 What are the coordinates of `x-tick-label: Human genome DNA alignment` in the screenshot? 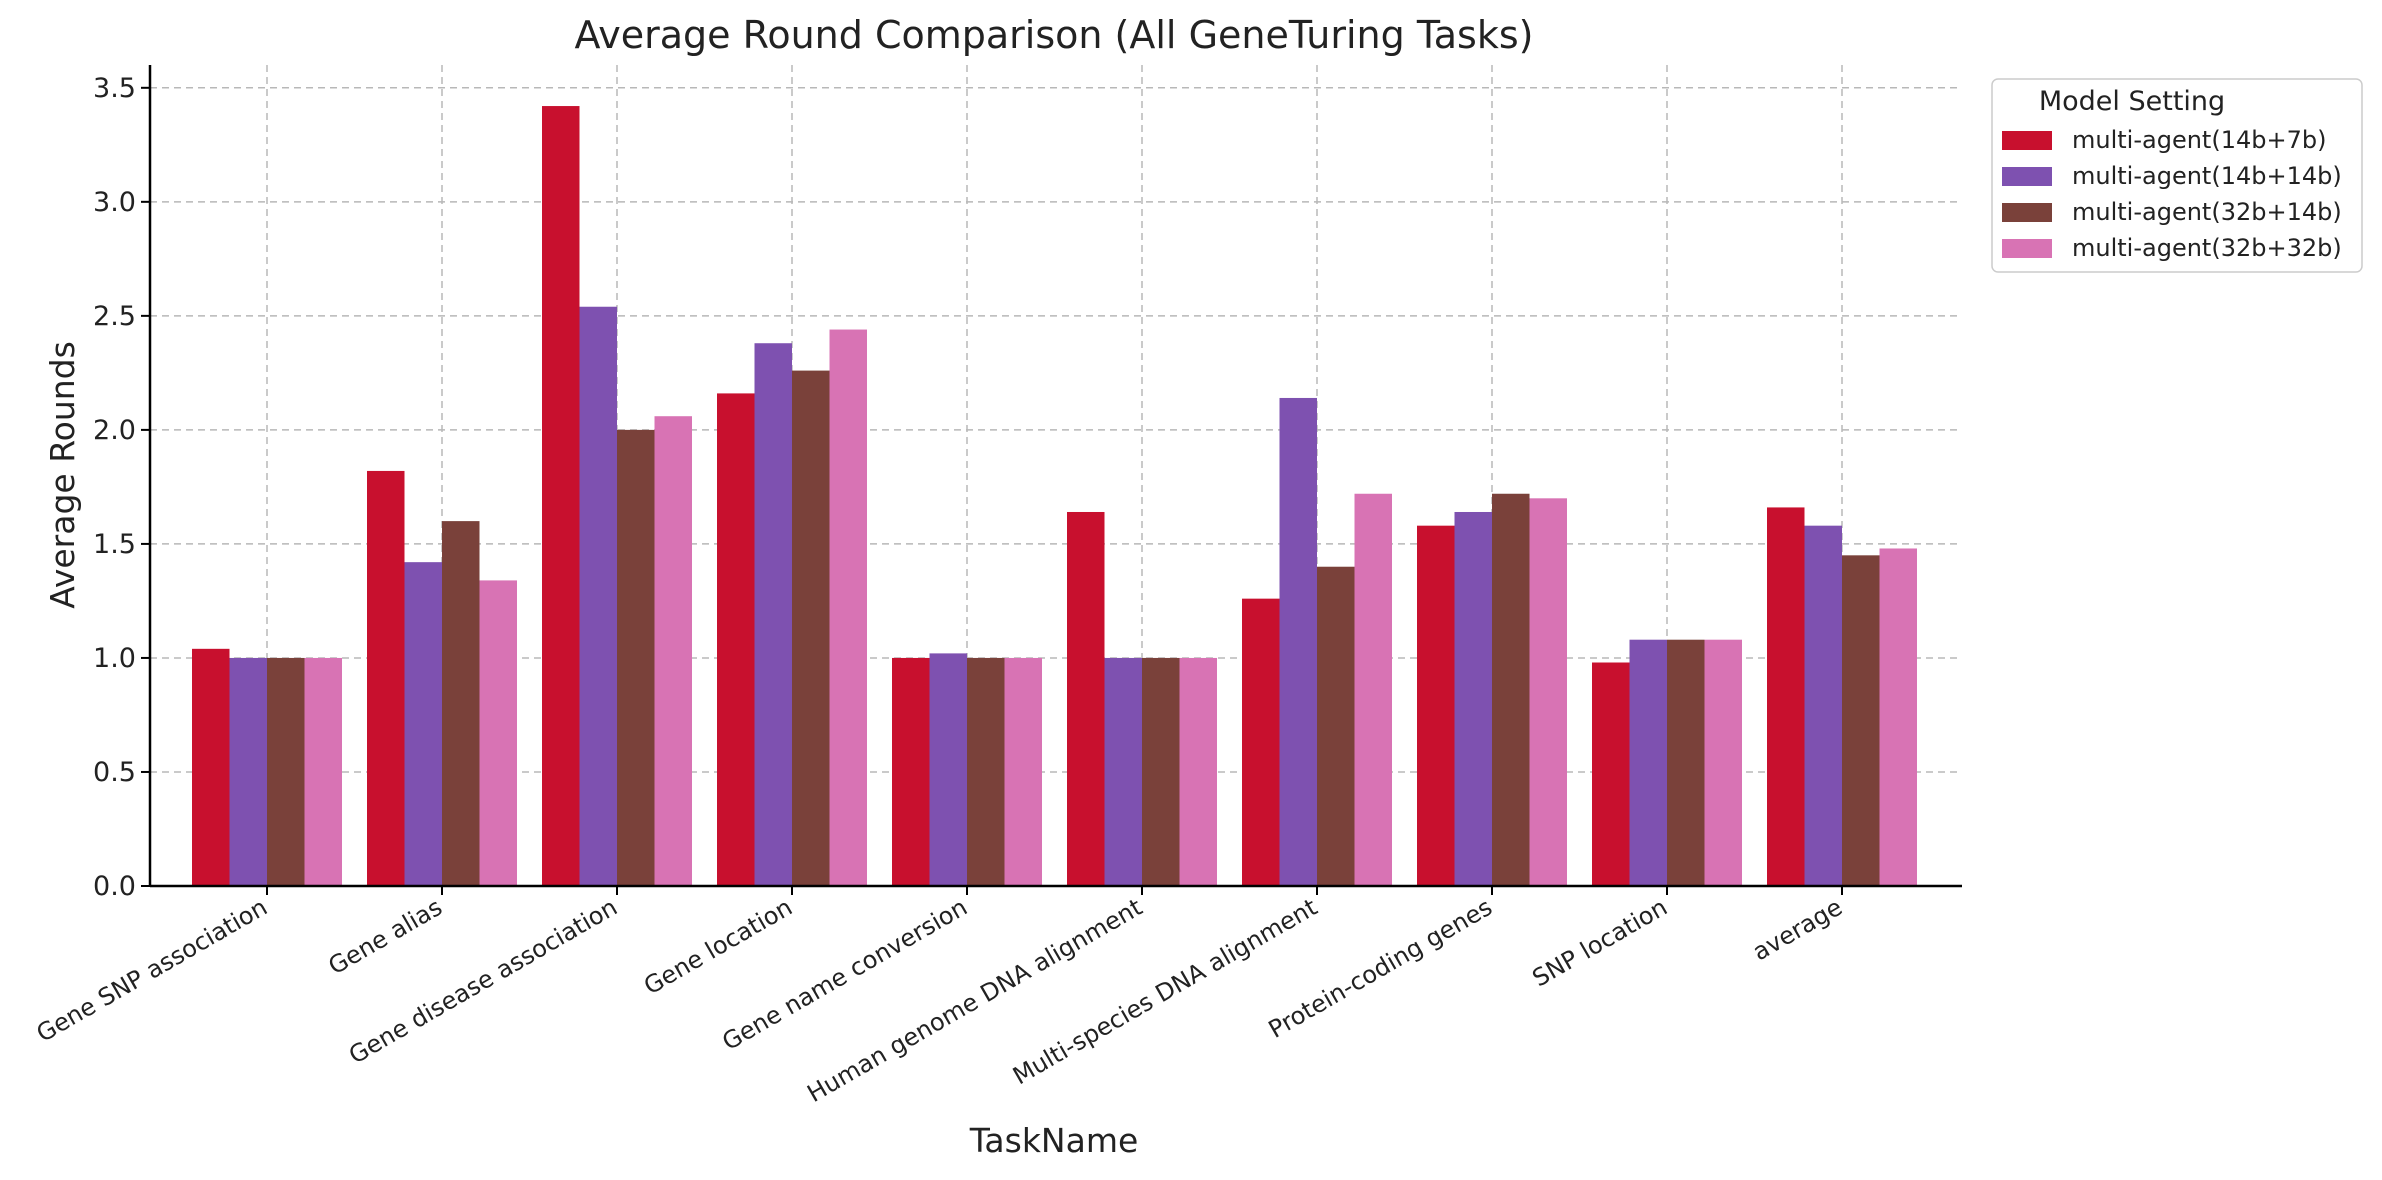 It's located at (975, 1000).